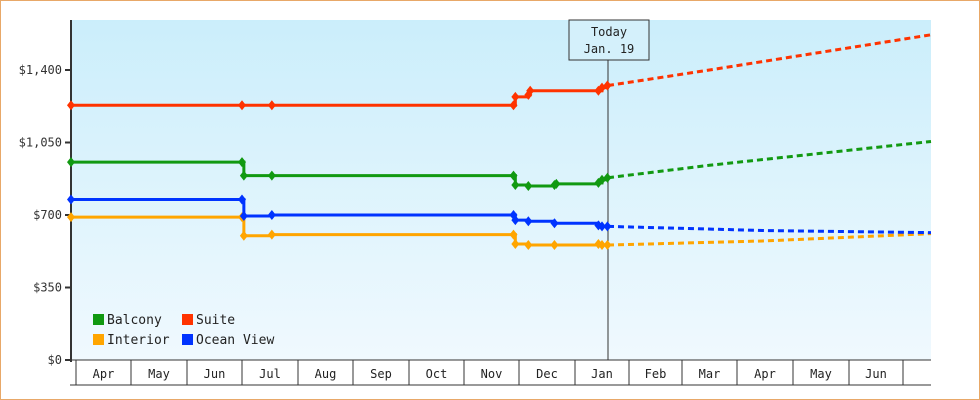 This screenshot has height=400, width=980. Describe the element at coordinates (183, 330) in the screenshot. I see `legend: Balcony Suite Interior Ocean View` at that location.